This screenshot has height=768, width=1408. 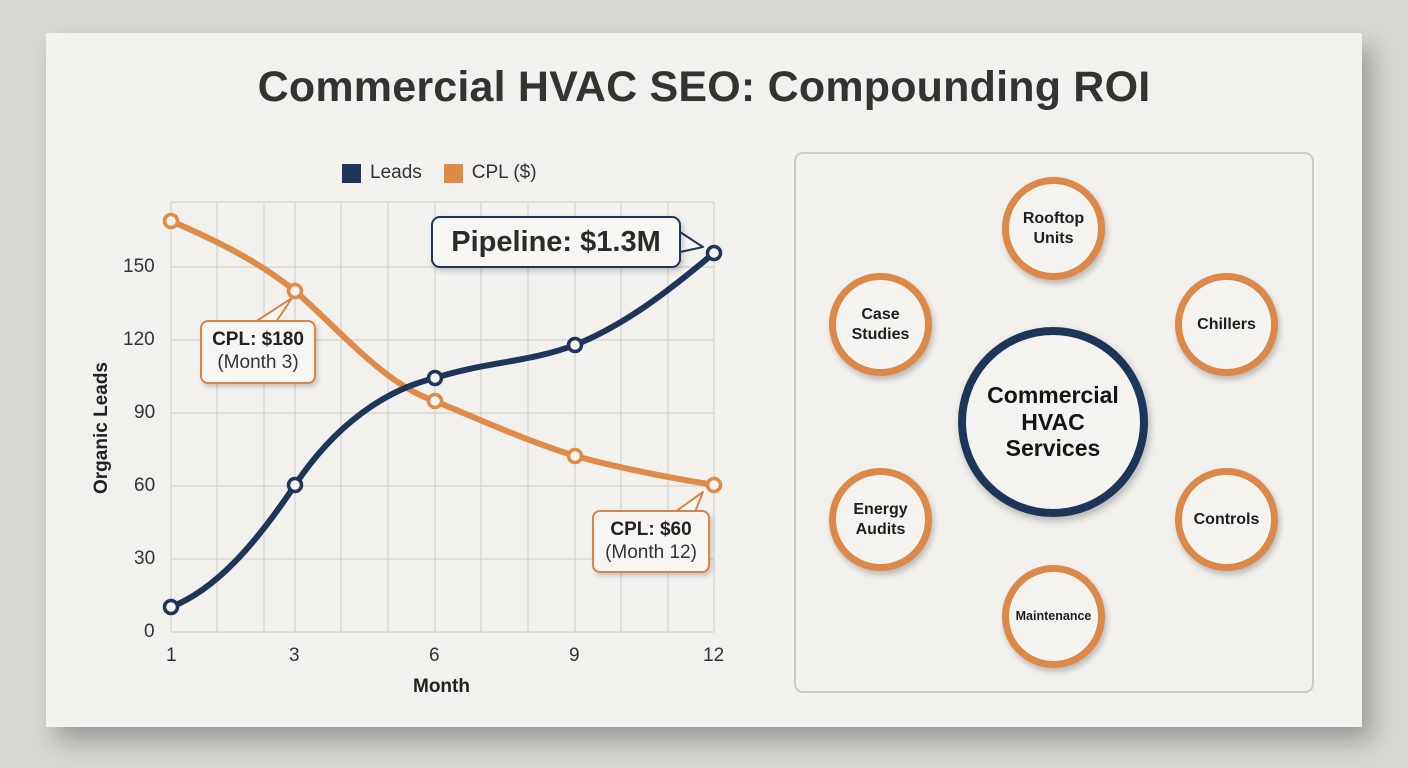 I want to click on cpl-markers, so click(x=442, y=353).